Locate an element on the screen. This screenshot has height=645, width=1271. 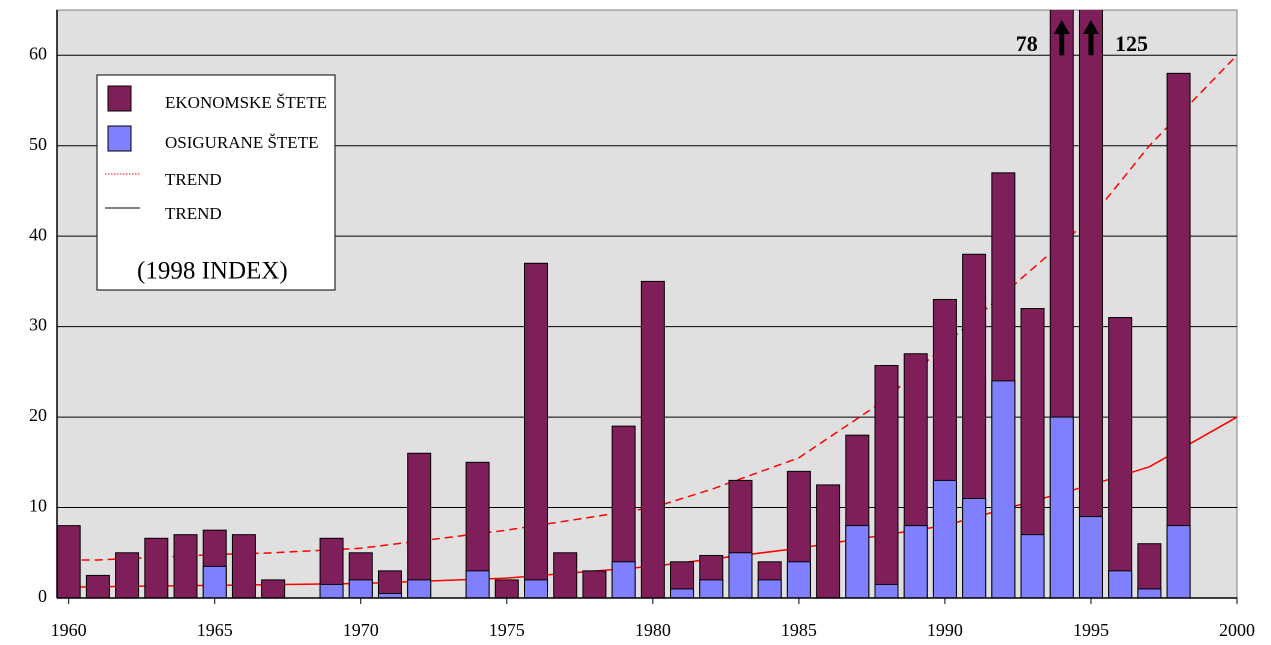
overflow-label: 125 is located at coordinates (1131, 43).